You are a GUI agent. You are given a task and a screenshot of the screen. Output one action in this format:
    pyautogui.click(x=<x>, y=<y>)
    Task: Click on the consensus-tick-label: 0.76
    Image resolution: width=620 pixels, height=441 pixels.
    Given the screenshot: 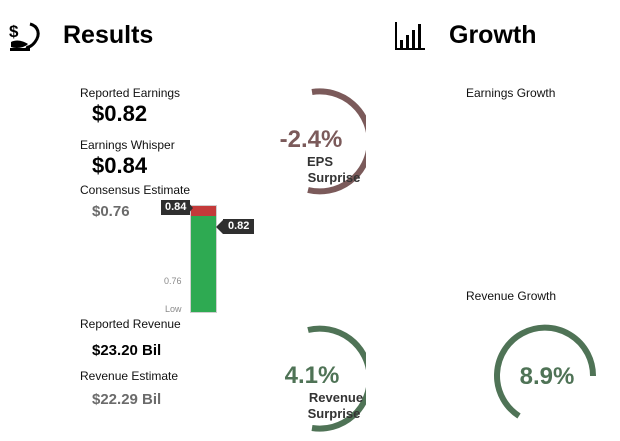 What is the action you would take?
    pyautogui.click(x=173, y=281)
    